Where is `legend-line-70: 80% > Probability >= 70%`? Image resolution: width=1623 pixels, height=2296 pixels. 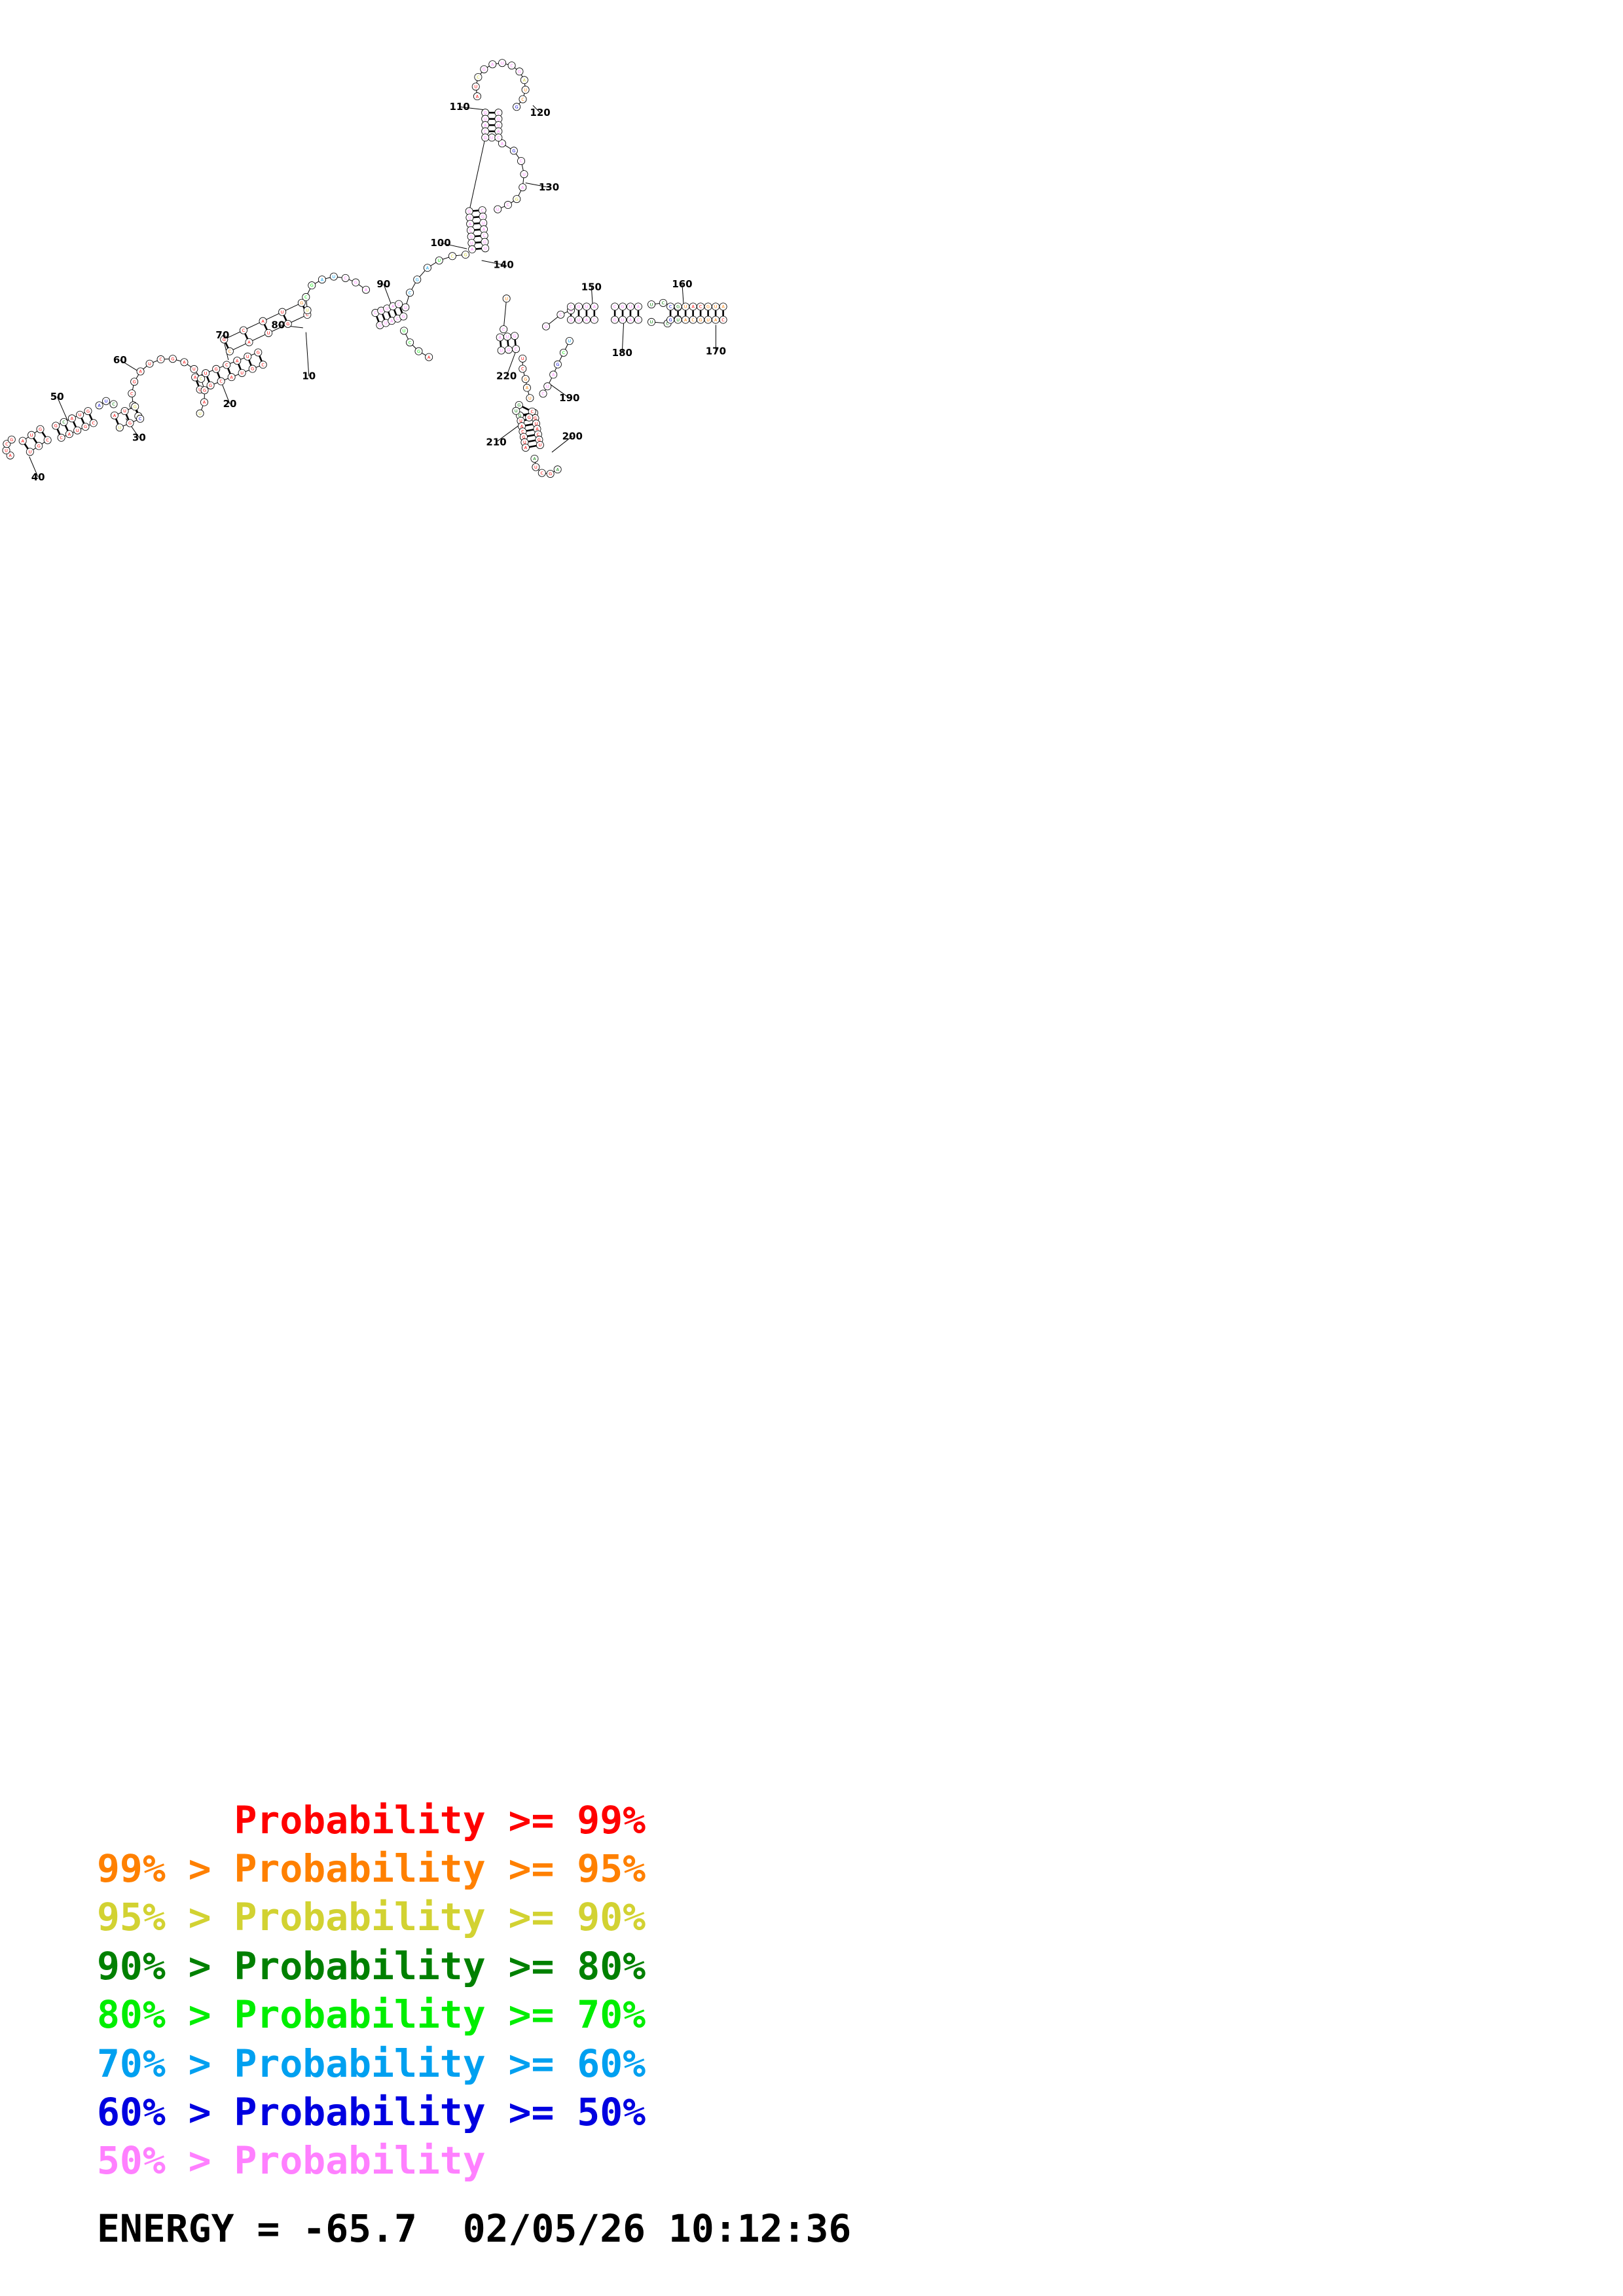
legend-line-70: 80% > Probability >= 70% is located at coordinates (371, 2014).